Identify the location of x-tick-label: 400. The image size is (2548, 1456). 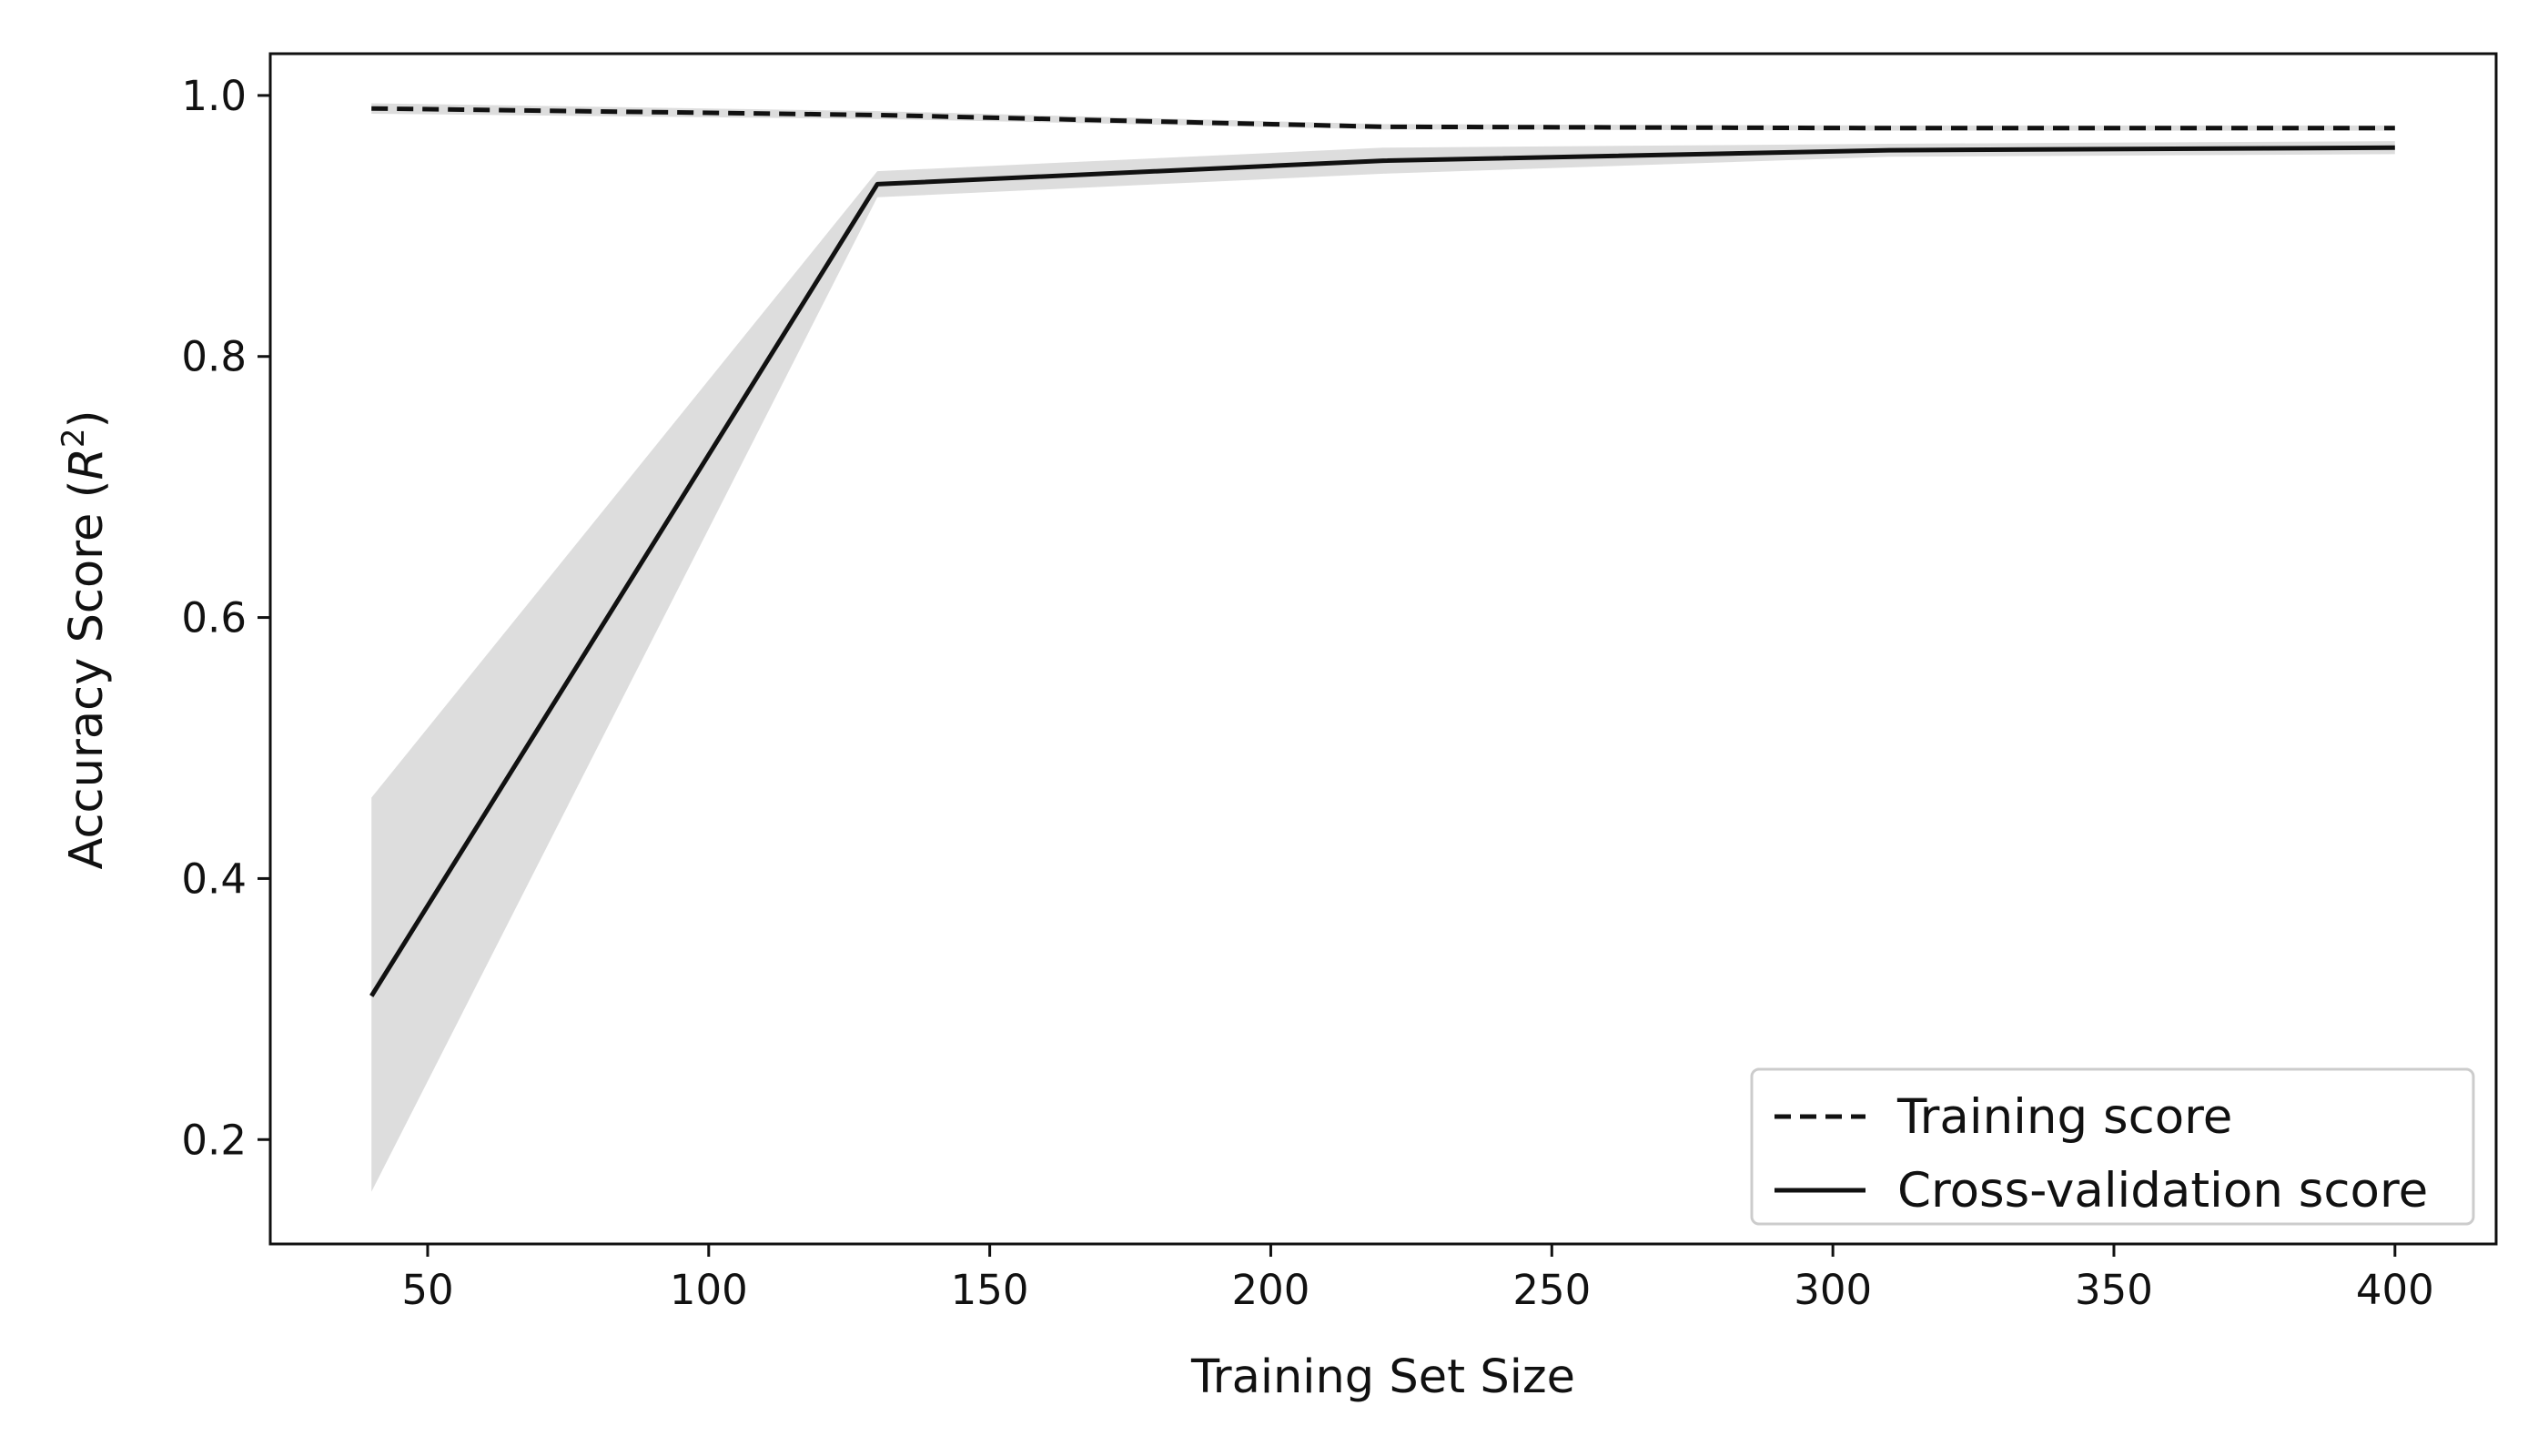
(2395, 1290).